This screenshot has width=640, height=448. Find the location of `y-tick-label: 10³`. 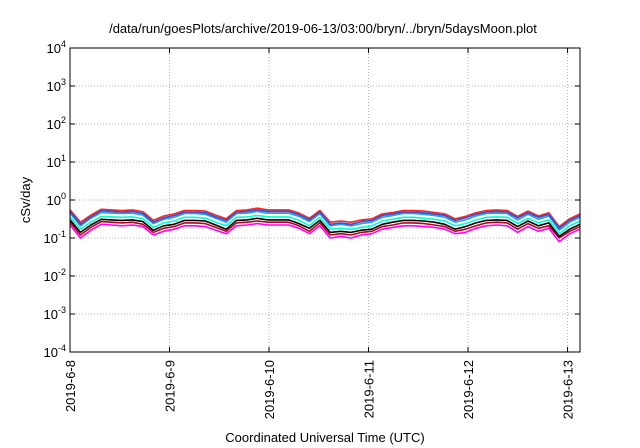

y-tick-label: 10³ is located at coordinates (56, 85).